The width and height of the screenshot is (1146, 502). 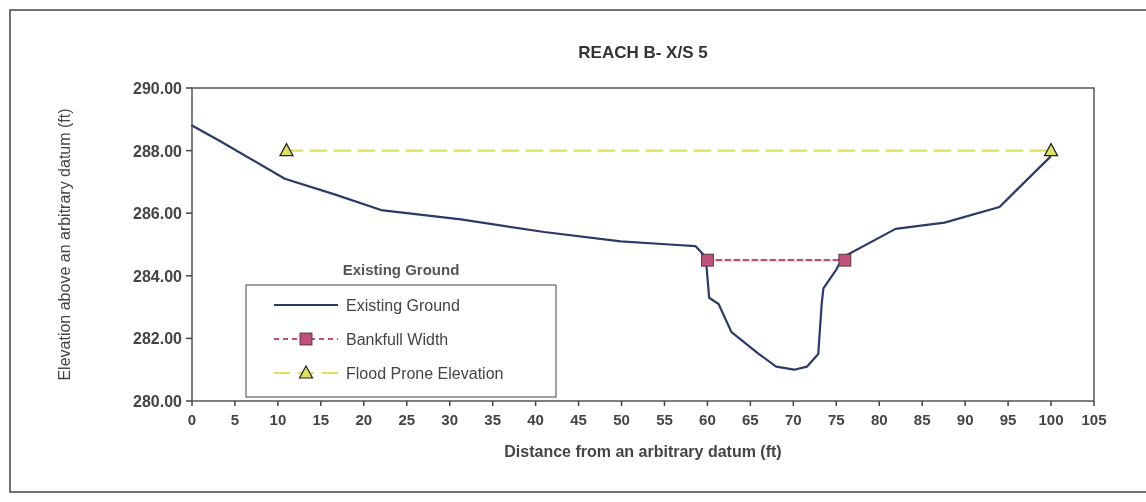 What do you see at coordinates (750, 419) in the screenshot?
I see `x-tick-label: 65` at bounding box center [750, 419].